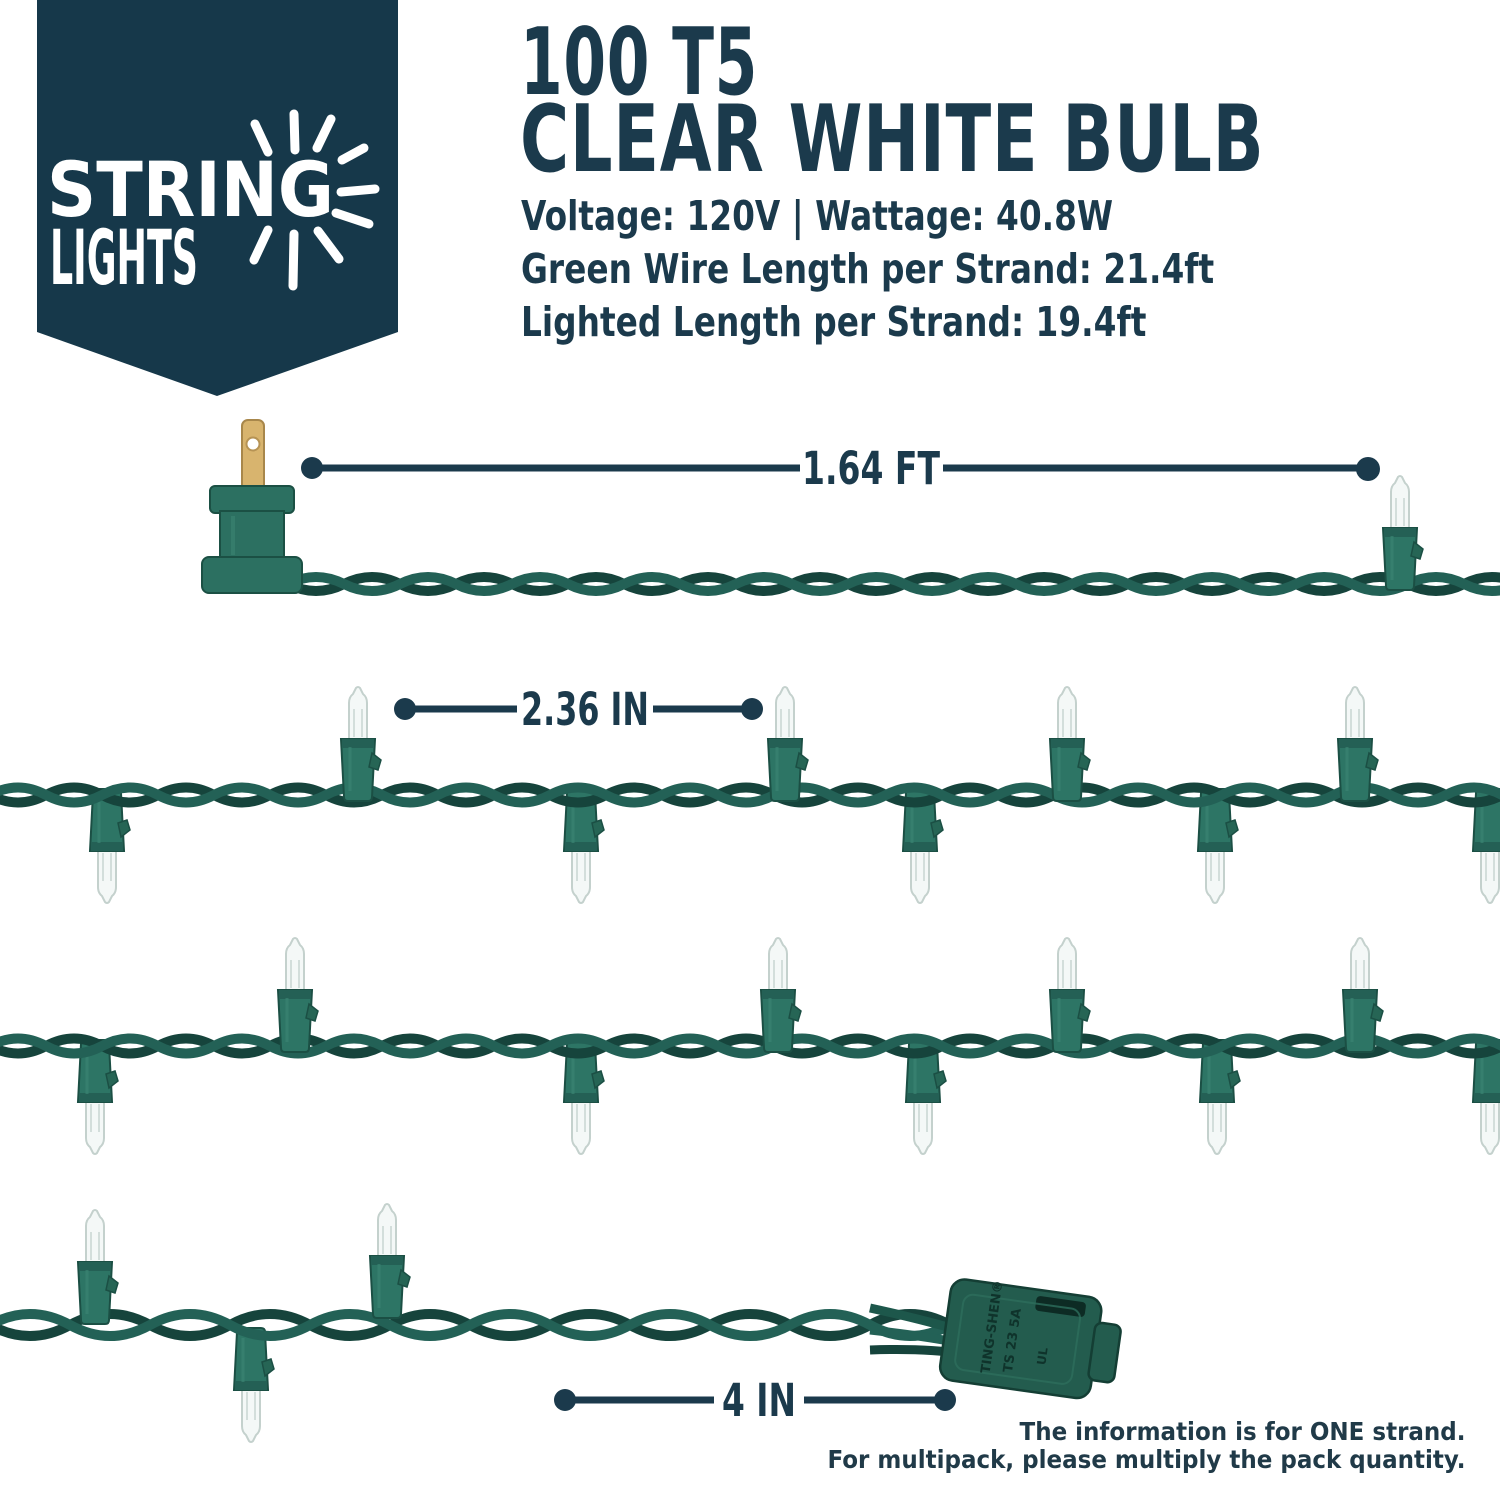 The width and height of the screenshot is (1500, 1492). I want to click on brand-name-line2: LIGHTS, so click(124, 257).